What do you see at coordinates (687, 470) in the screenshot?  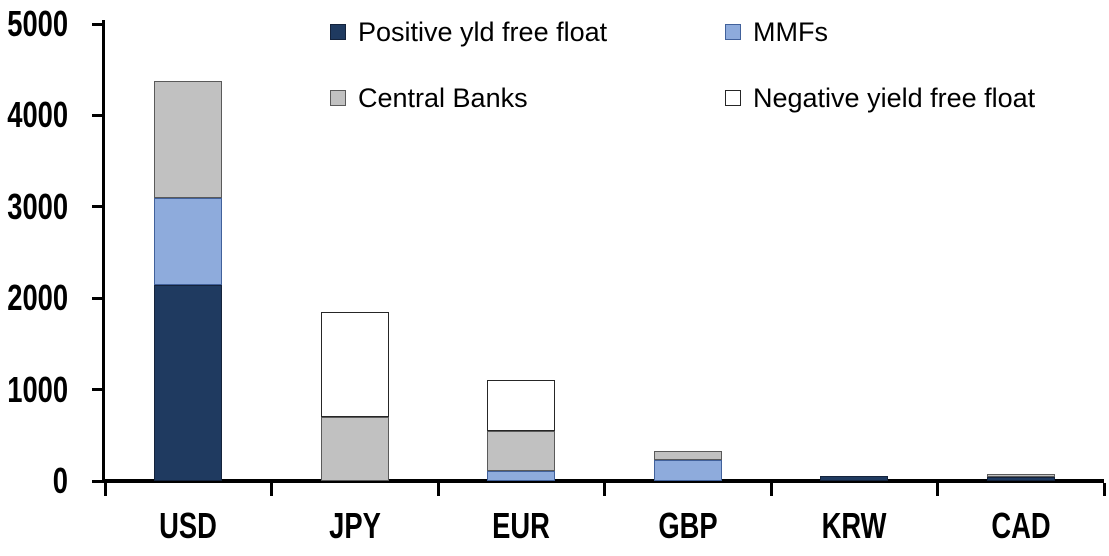 I see `bar-segment-gbp-mmfs` at bounding box center [687, 470].